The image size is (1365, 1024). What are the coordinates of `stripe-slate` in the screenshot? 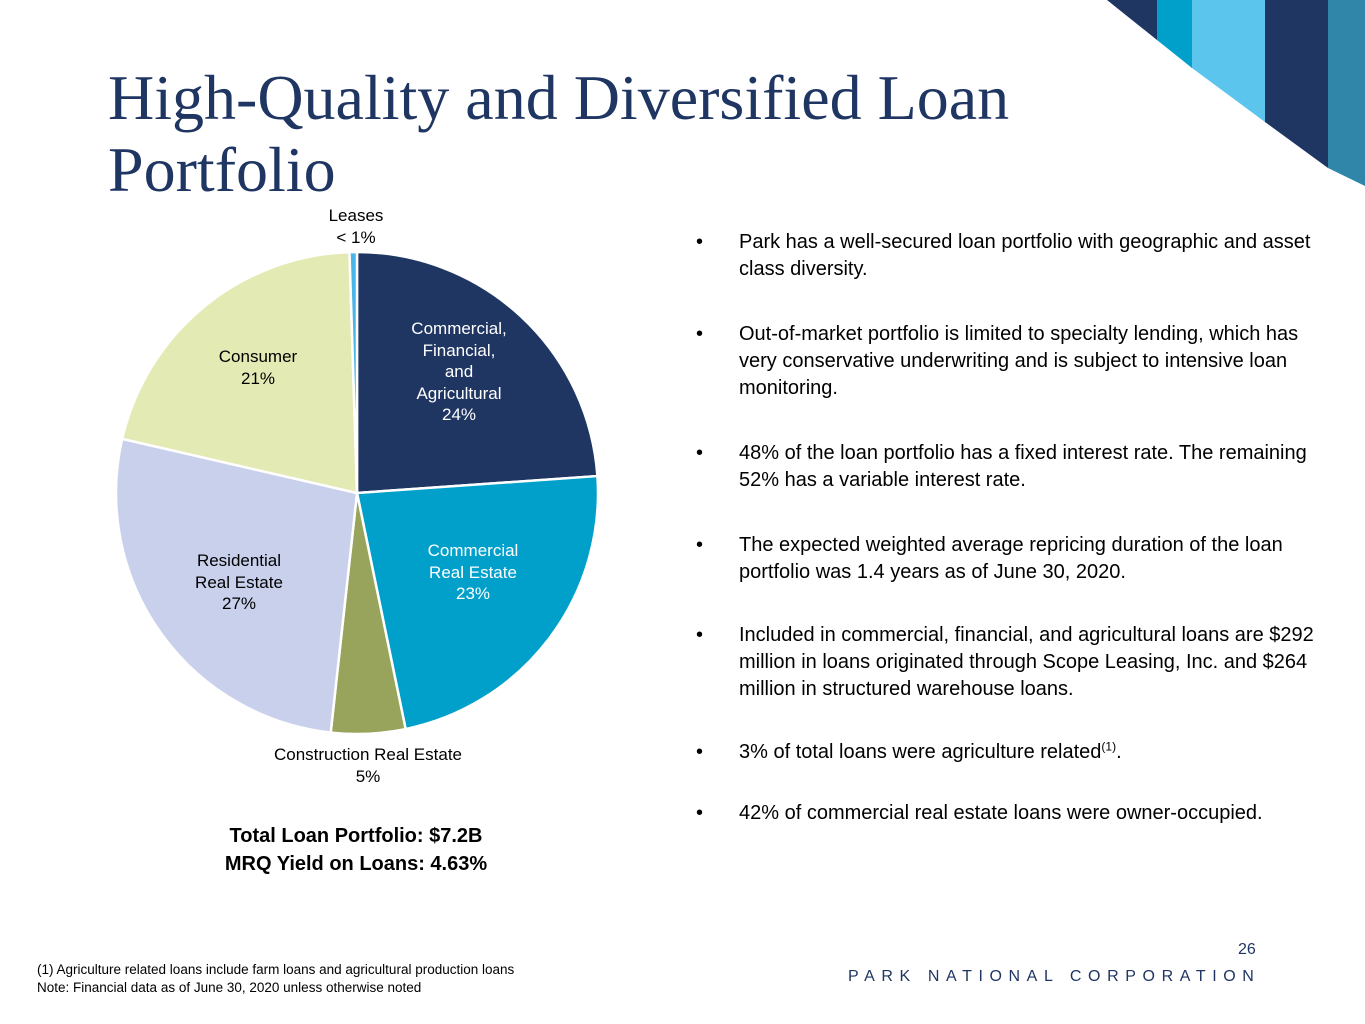 It's located at (1346, 93).